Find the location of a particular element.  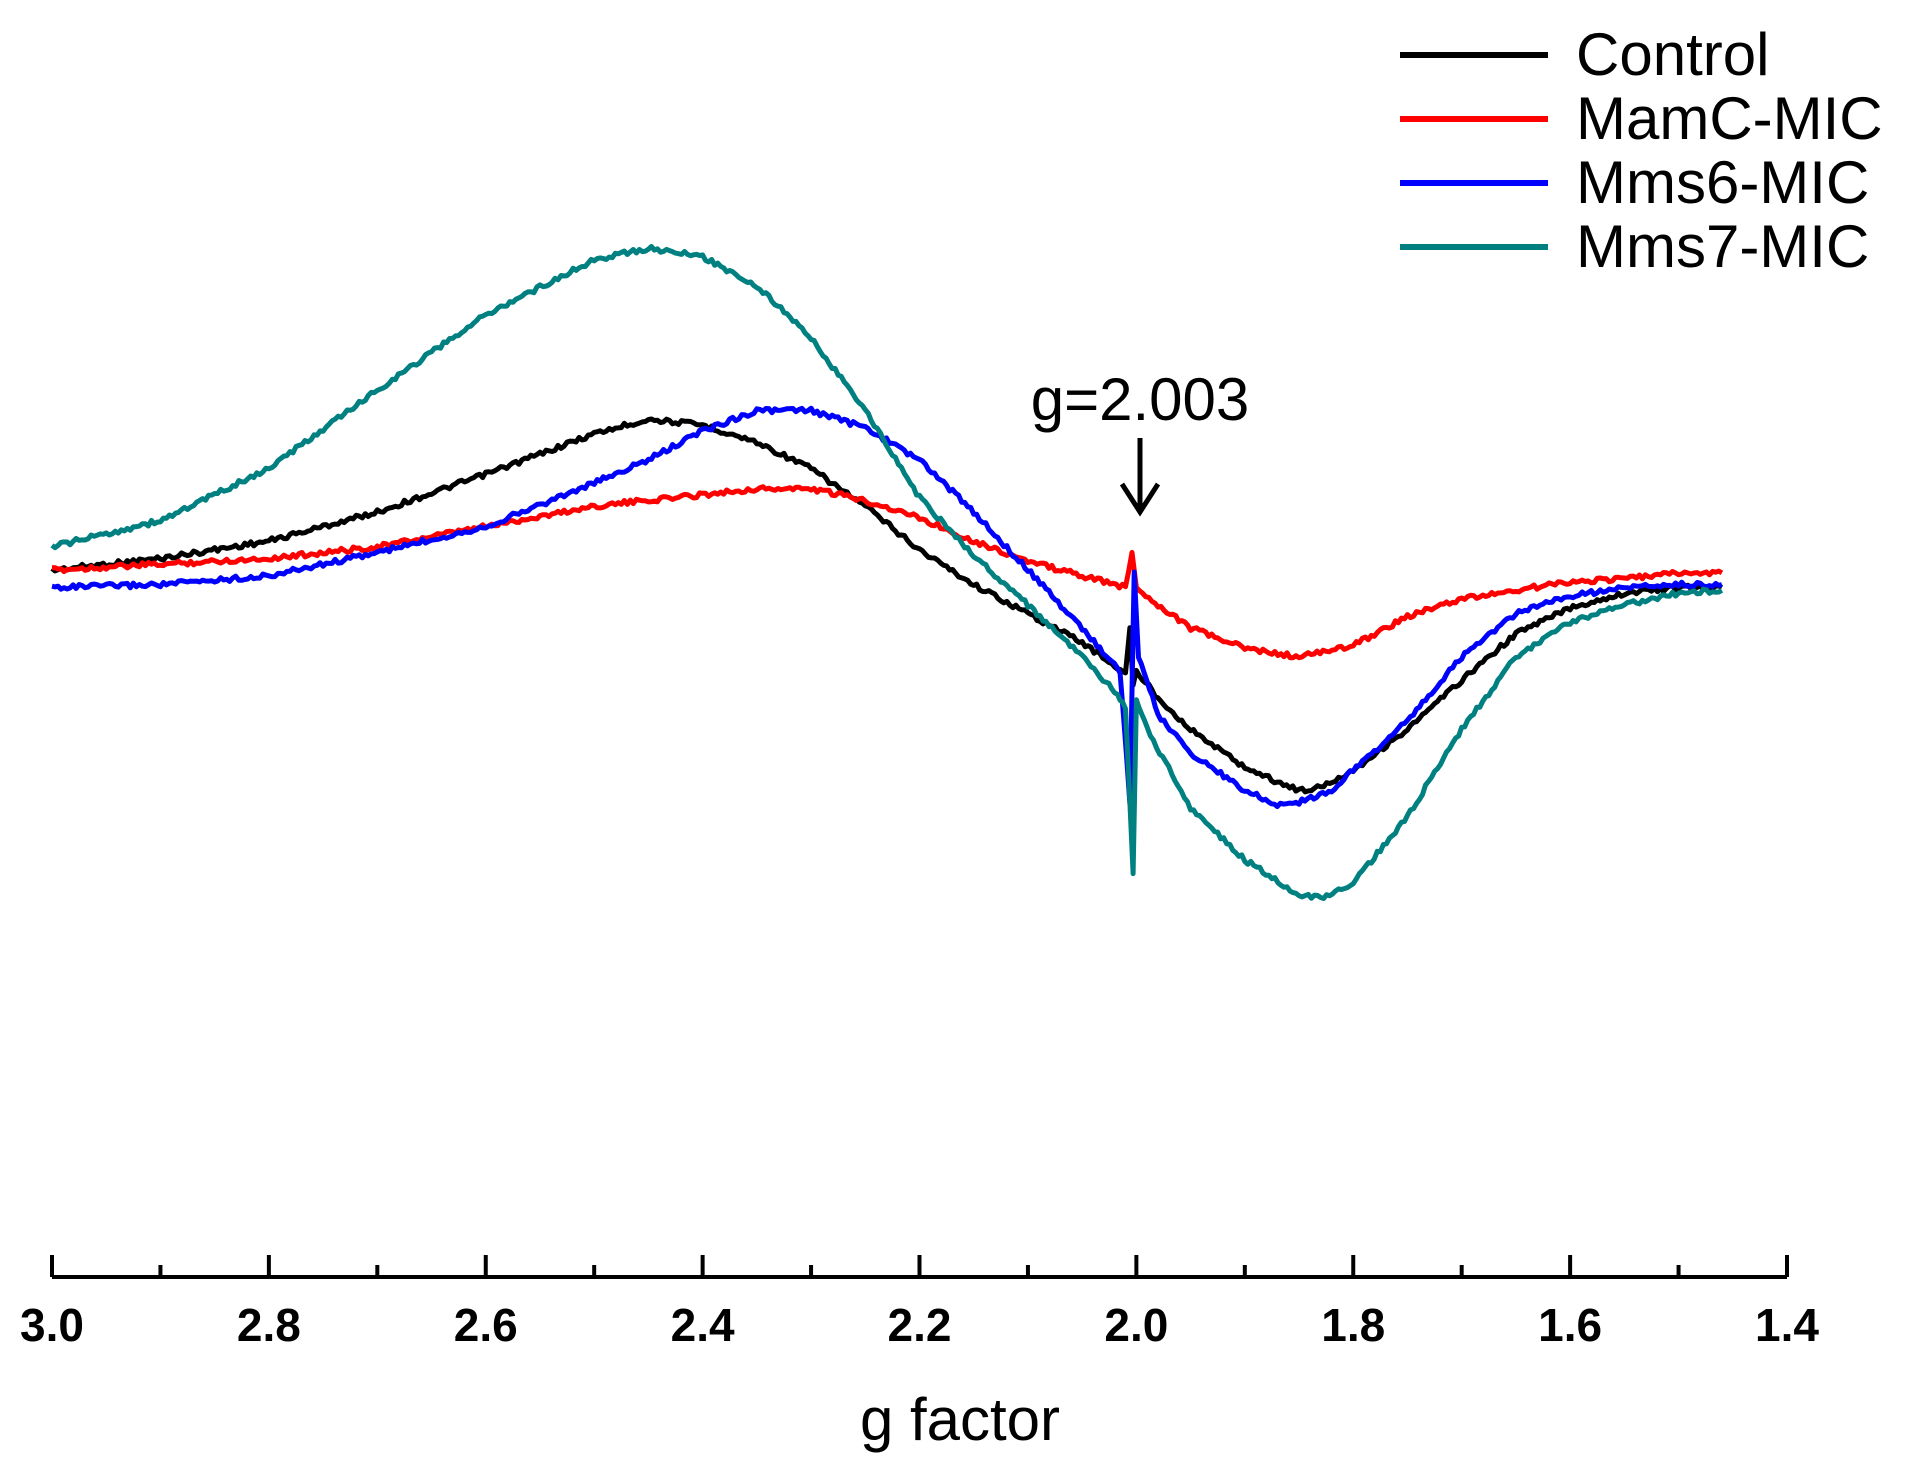

series-line-mamc-mic is located at coordinates (887, 572).